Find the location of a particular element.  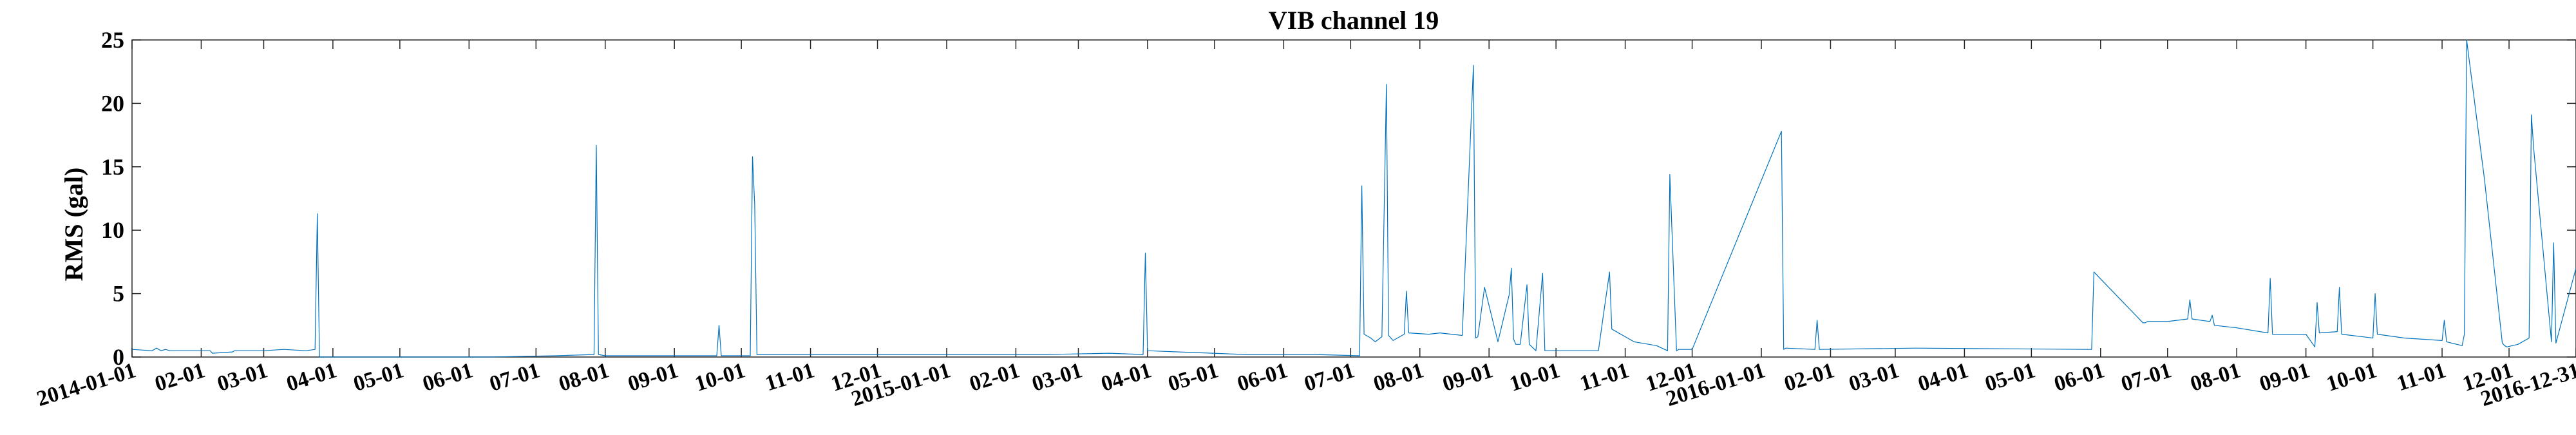

y-tick-label: 5 is located at coordinates (119, 294).